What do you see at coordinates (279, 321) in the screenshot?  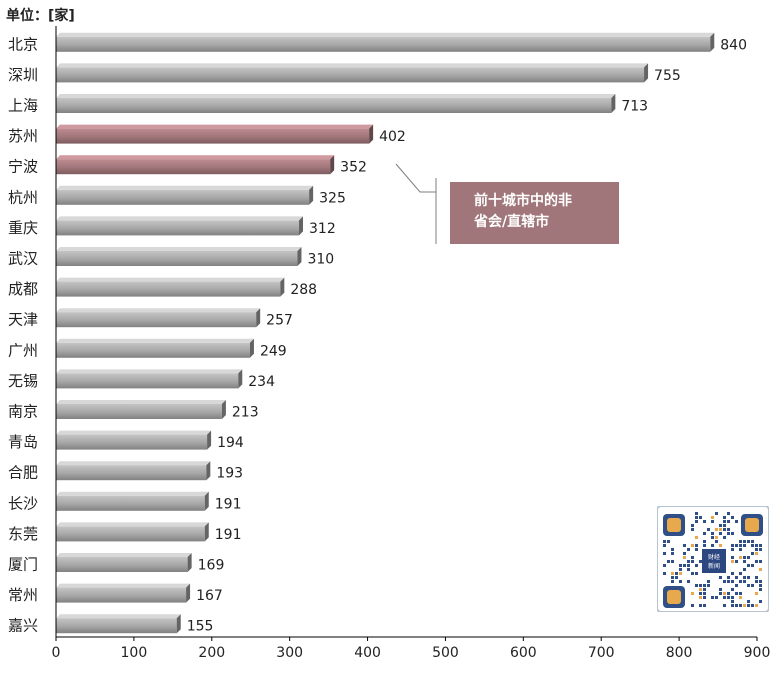 I see `value-label: 257` at bounding box center [279, 321].